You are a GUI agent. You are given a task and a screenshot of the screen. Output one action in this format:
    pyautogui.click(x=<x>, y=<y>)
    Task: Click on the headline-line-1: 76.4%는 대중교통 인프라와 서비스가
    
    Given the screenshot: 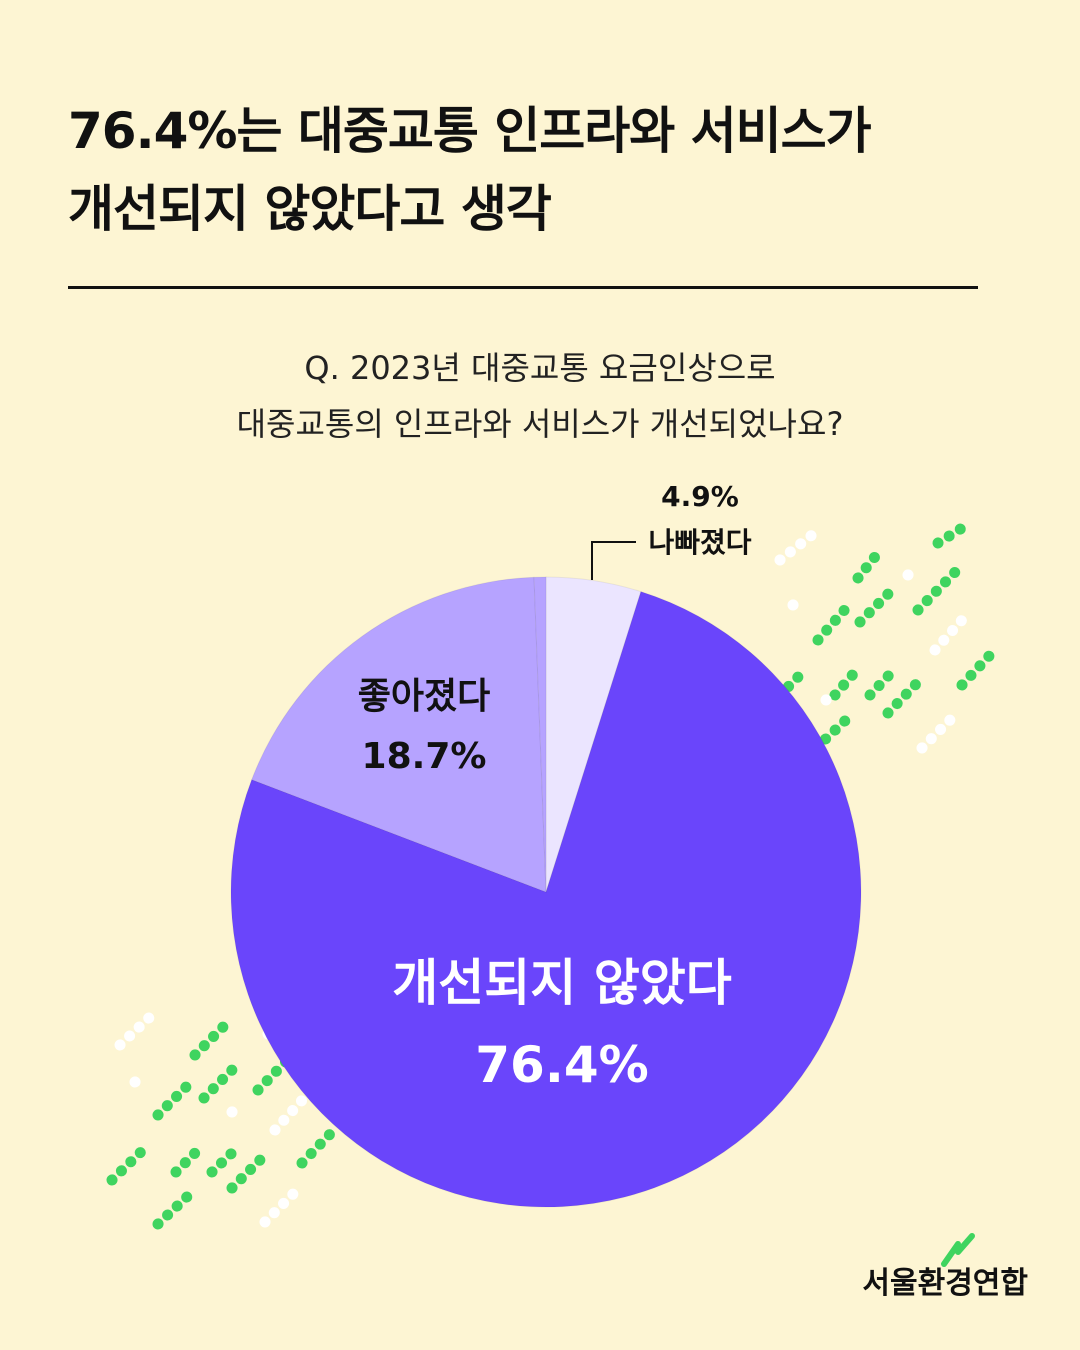 What is the action you would take?
    pyautogui.click(x=470, y=131)
    